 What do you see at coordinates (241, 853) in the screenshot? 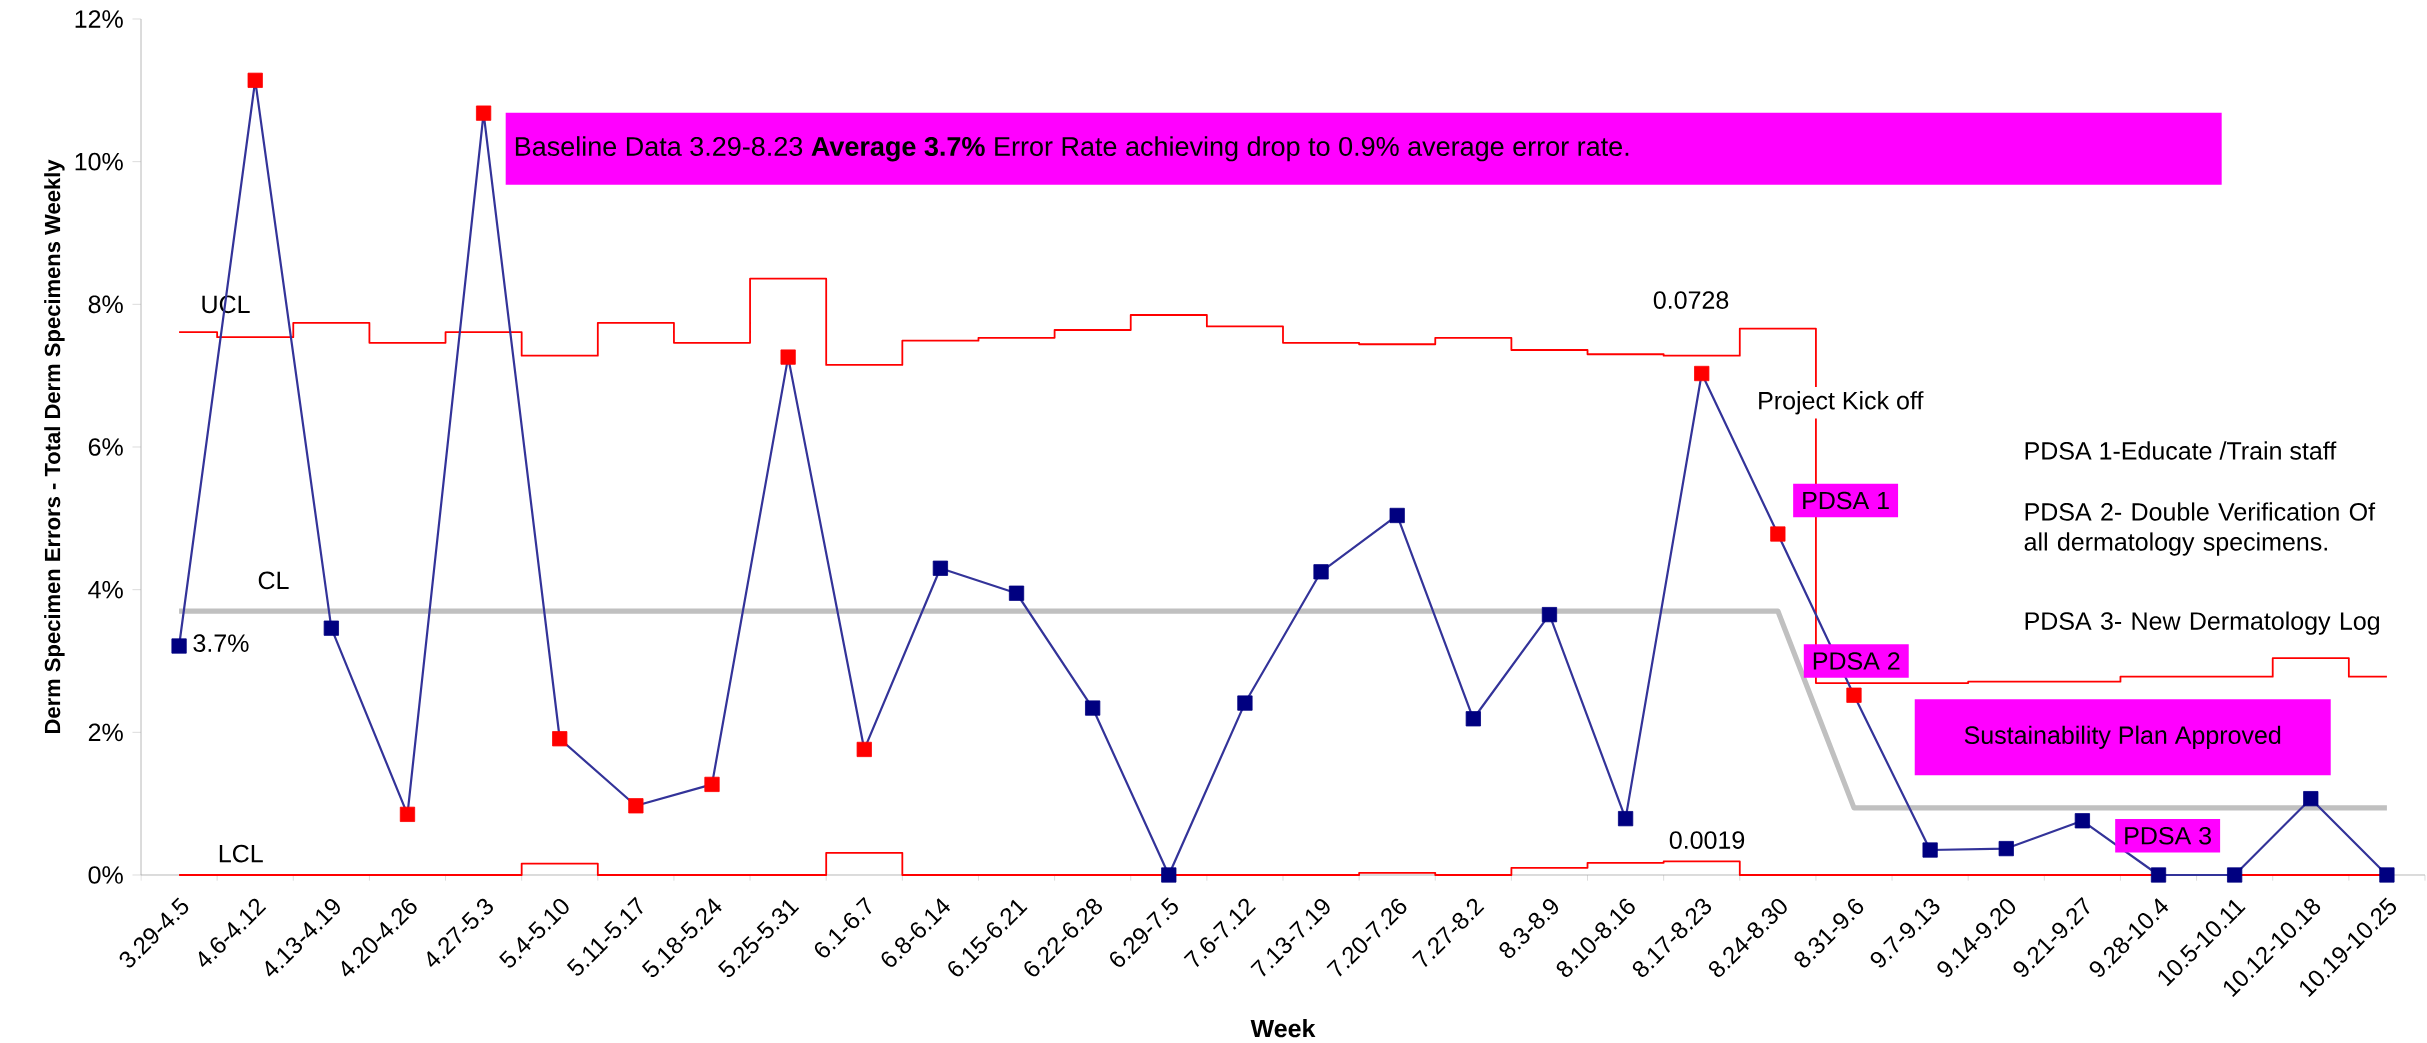
I see `series-label: LCL` at bounding box center [241, 853].